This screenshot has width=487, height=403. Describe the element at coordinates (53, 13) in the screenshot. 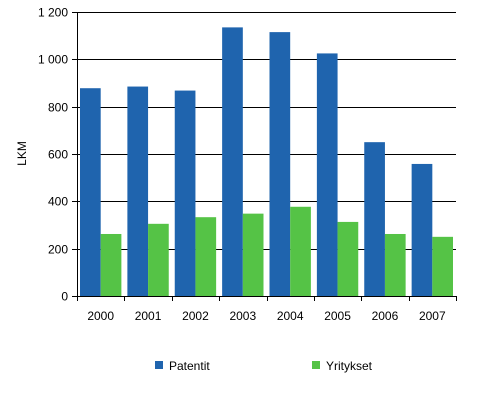

I see `y-tick-label: 1 200` at that location.